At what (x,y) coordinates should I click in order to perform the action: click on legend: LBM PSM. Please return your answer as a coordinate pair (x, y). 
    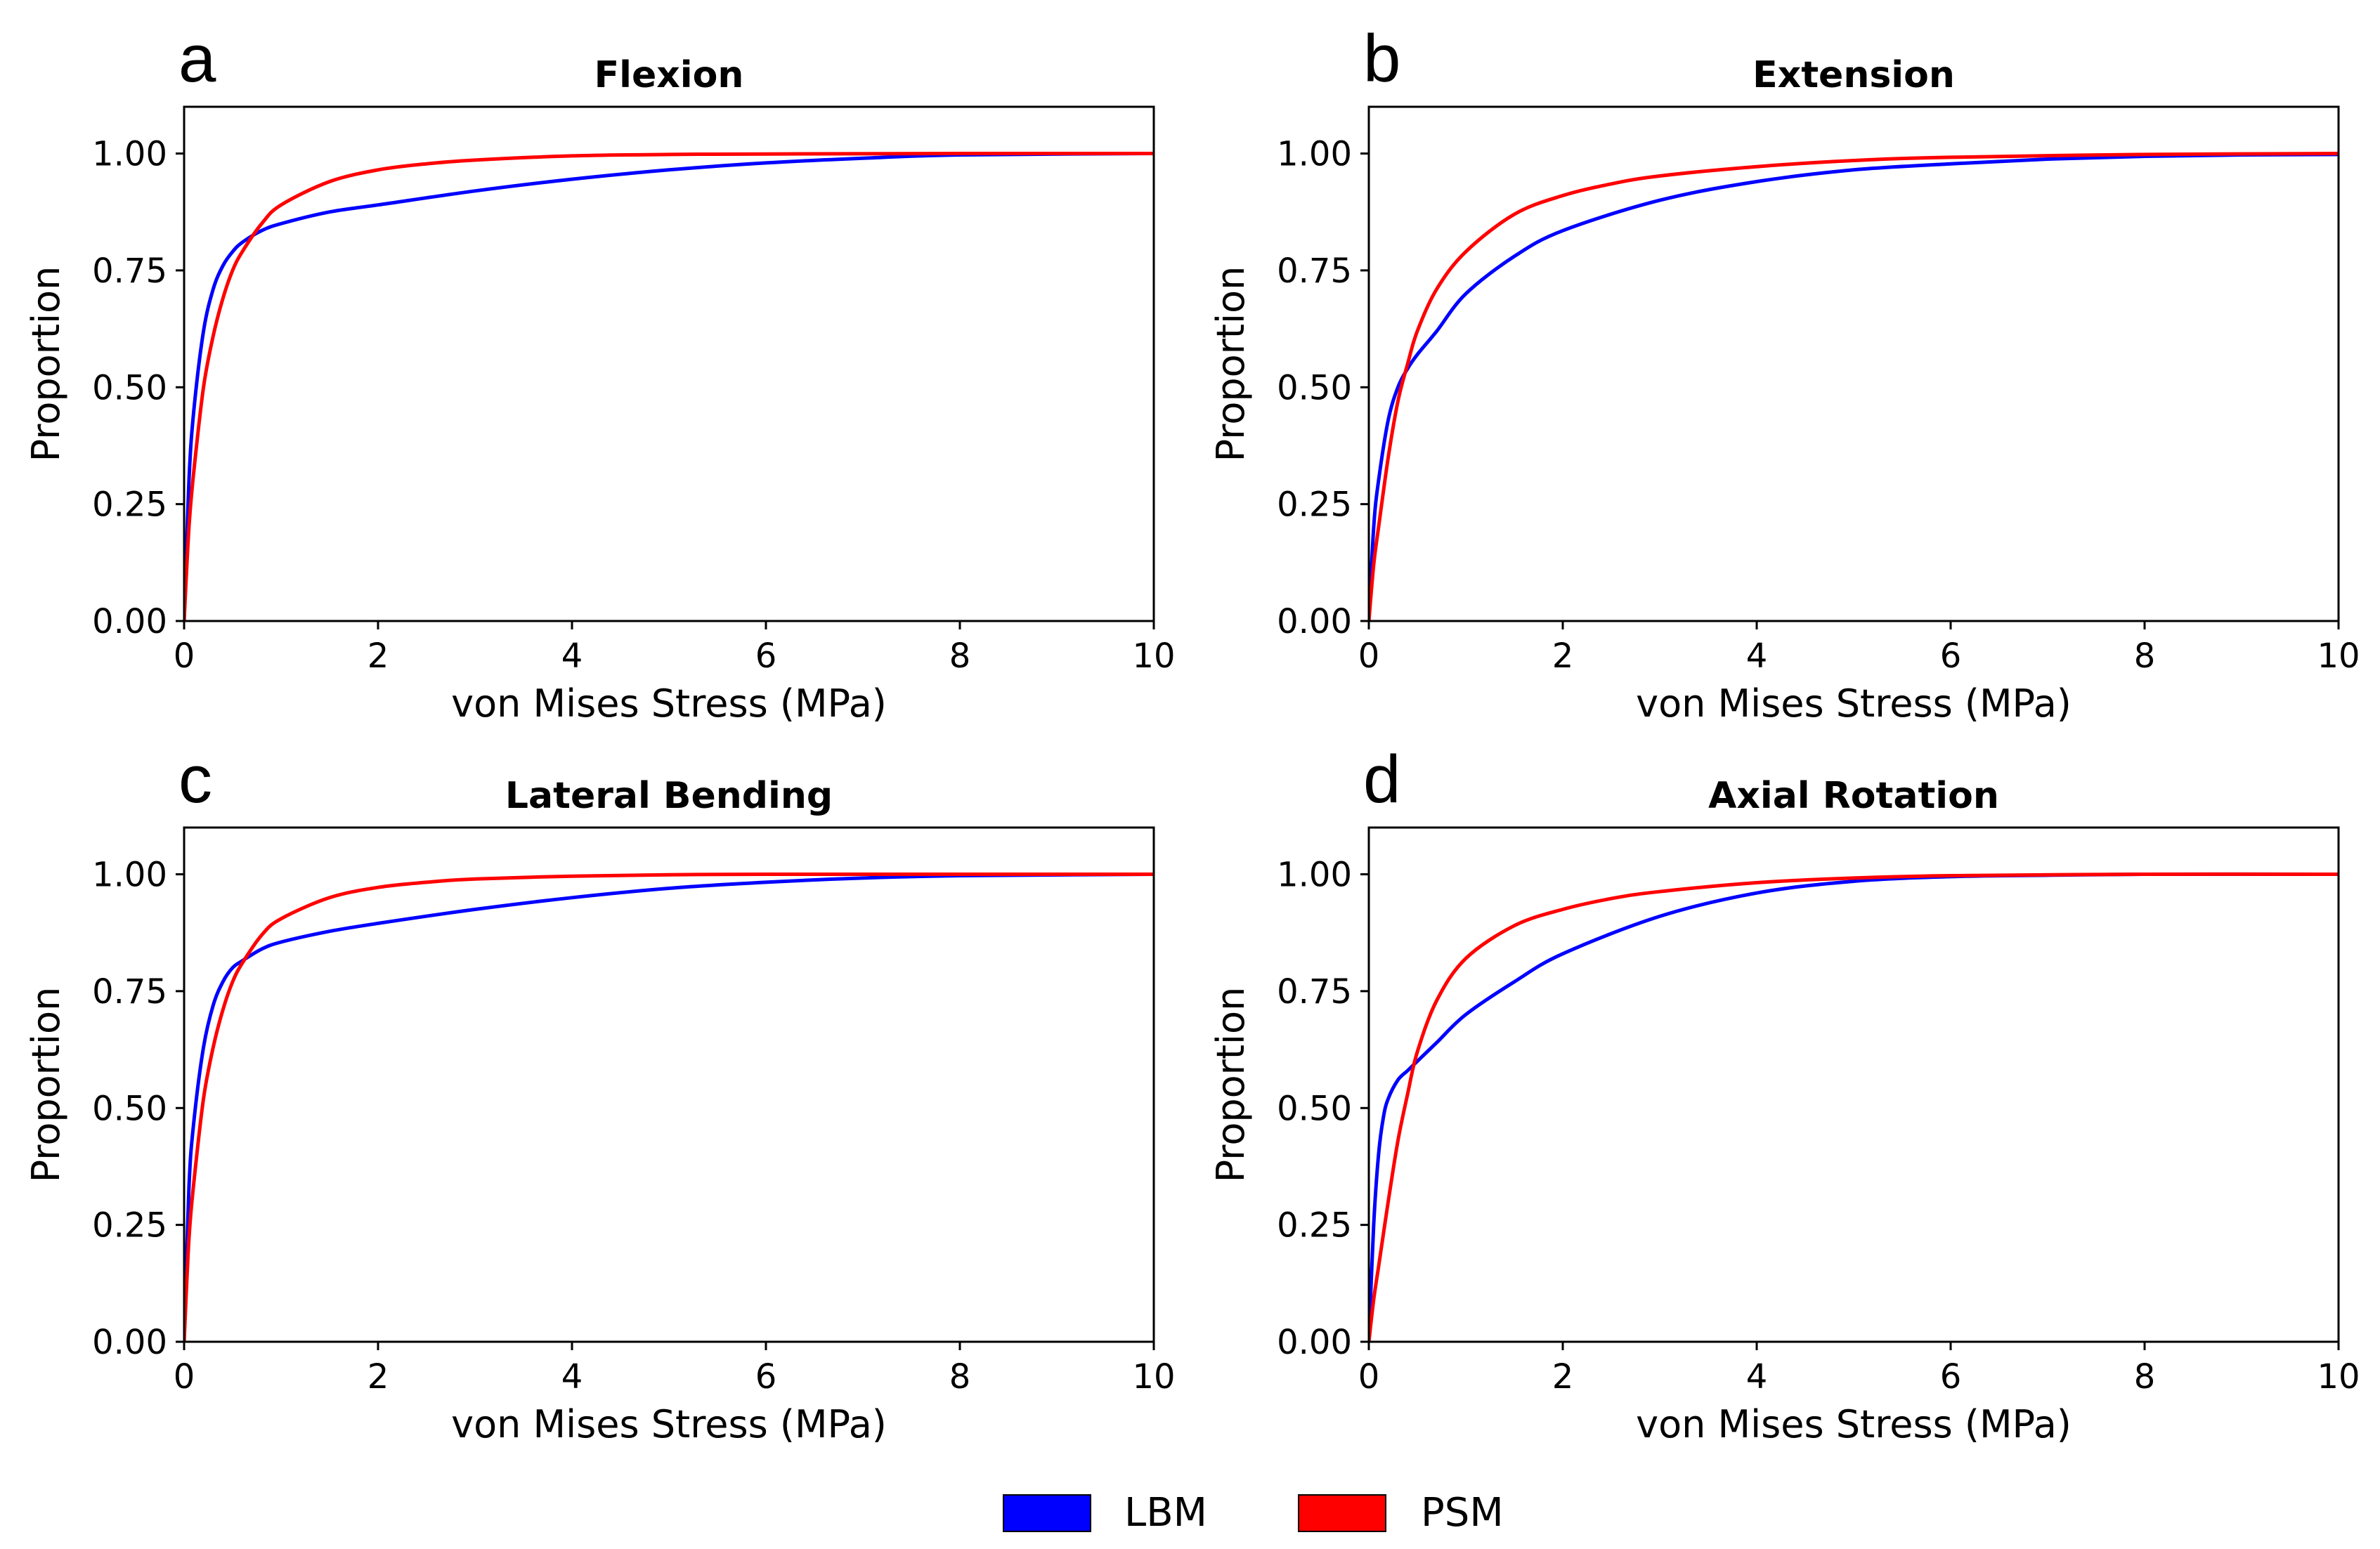
    Looking at the image, I should click on (1253, 1513).